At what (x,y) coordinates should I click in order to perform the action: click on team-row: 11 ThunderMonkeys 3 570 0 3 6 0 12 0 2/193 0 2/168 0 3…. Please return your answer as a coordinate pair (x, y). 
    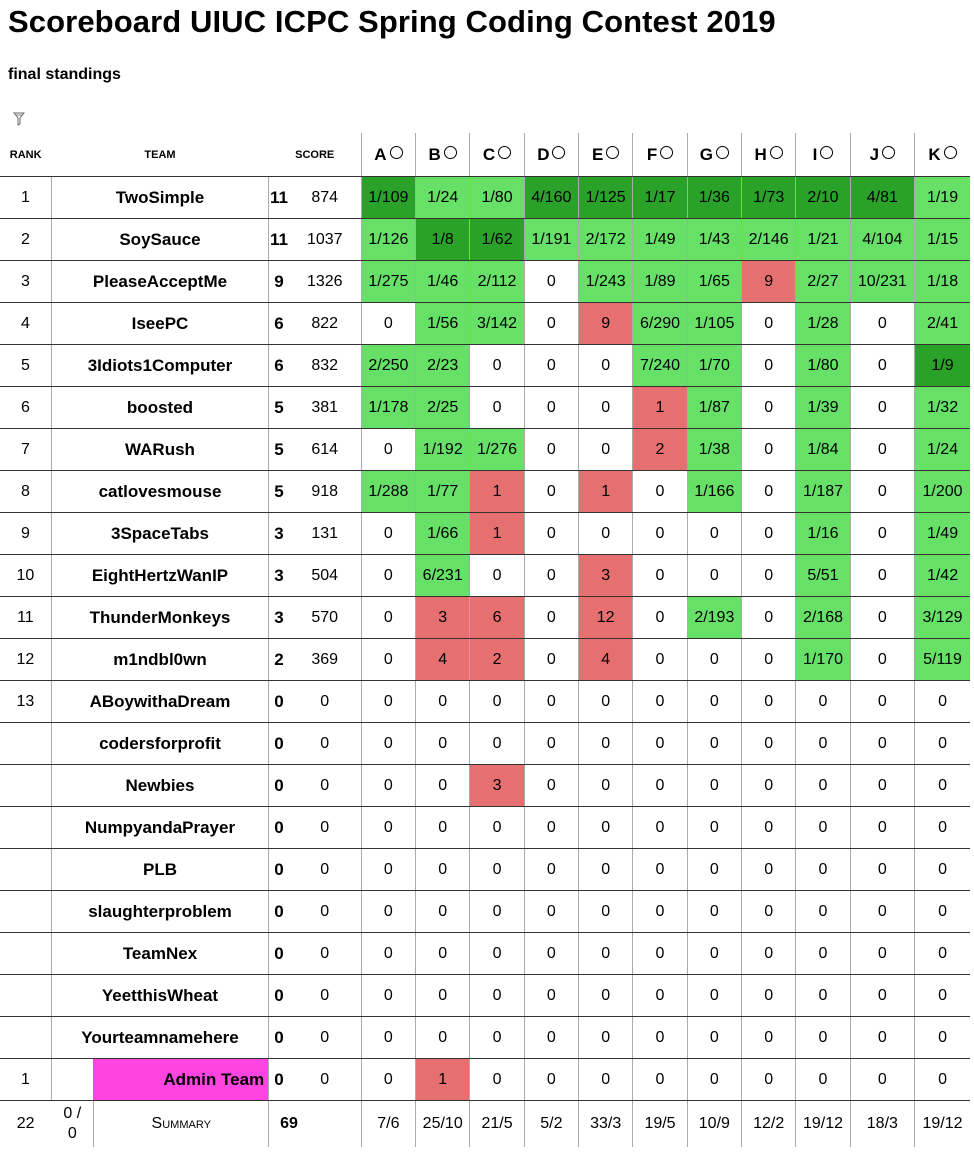
    Looking at the image, I should click on (485, 617).